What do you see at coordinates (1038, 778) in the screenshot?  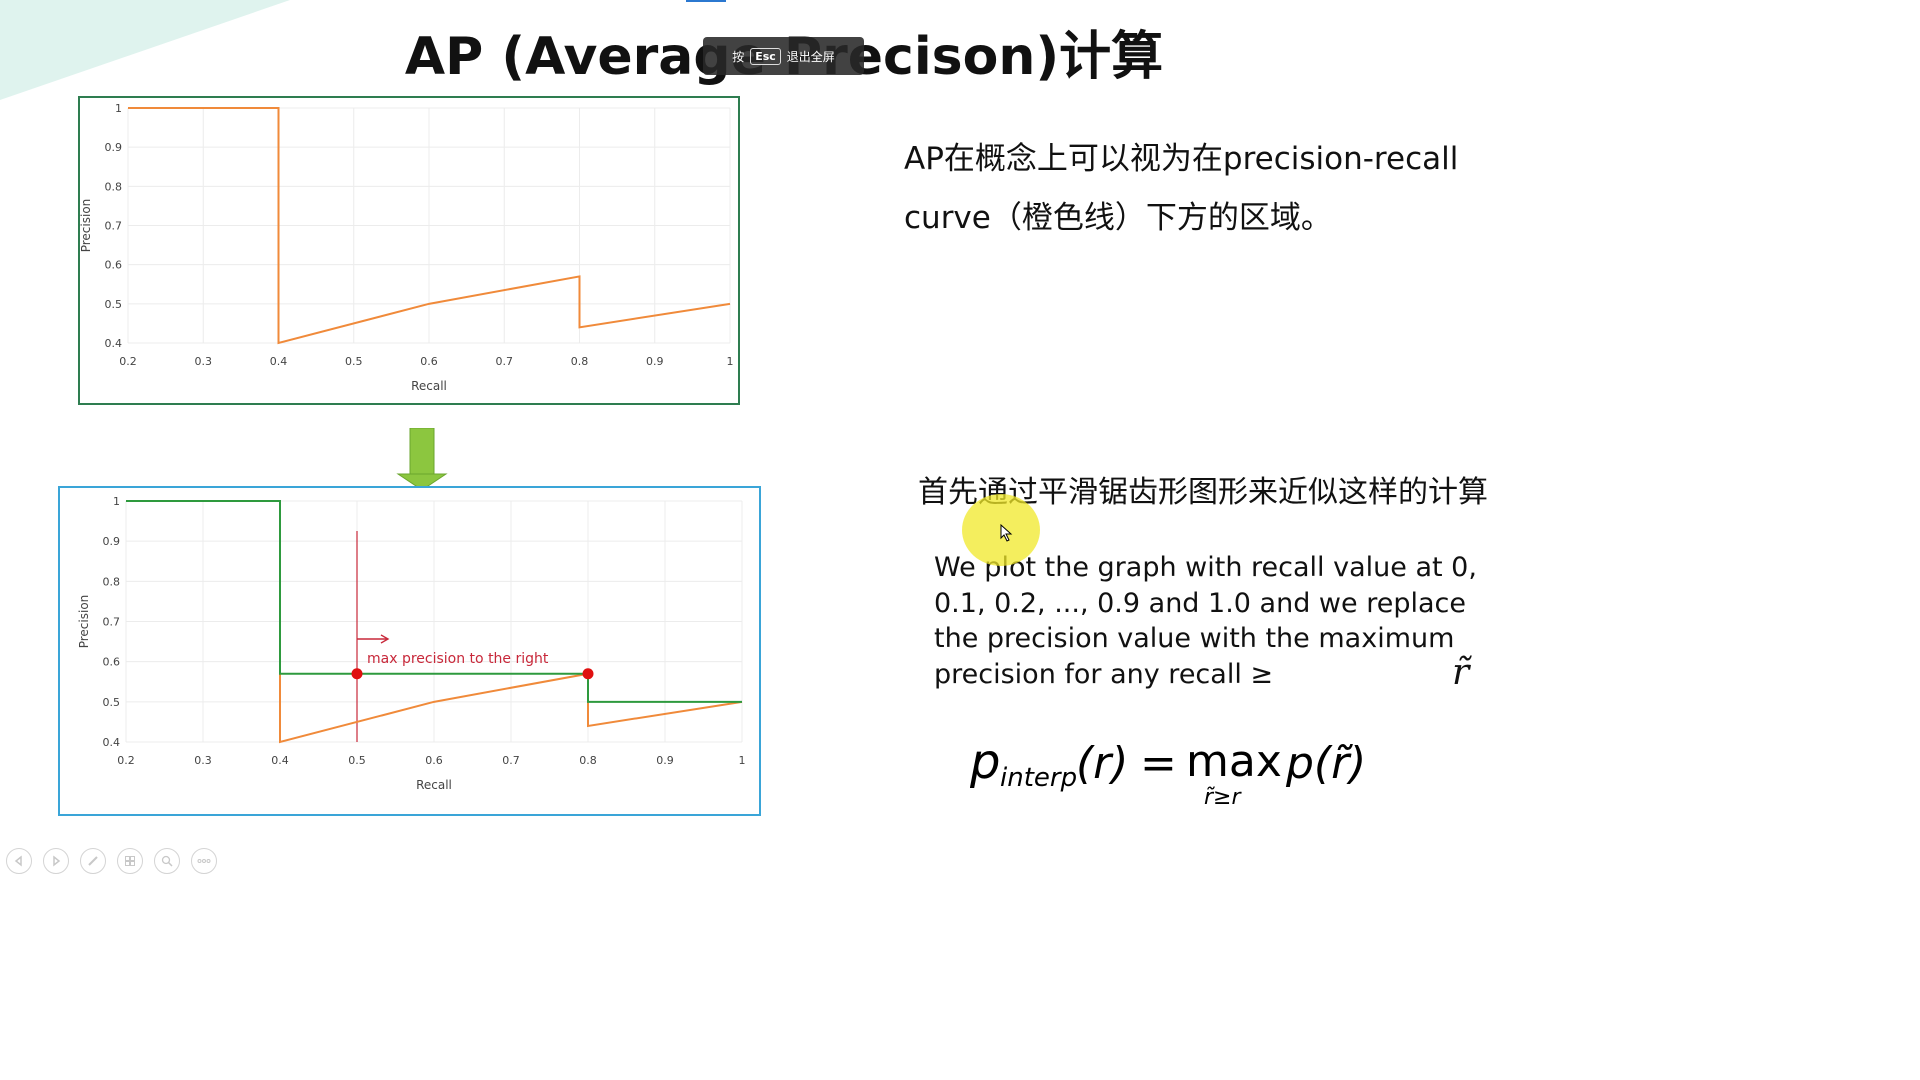 I see `formula-lhs-sub: interp` at bounding box center [1038, 778].